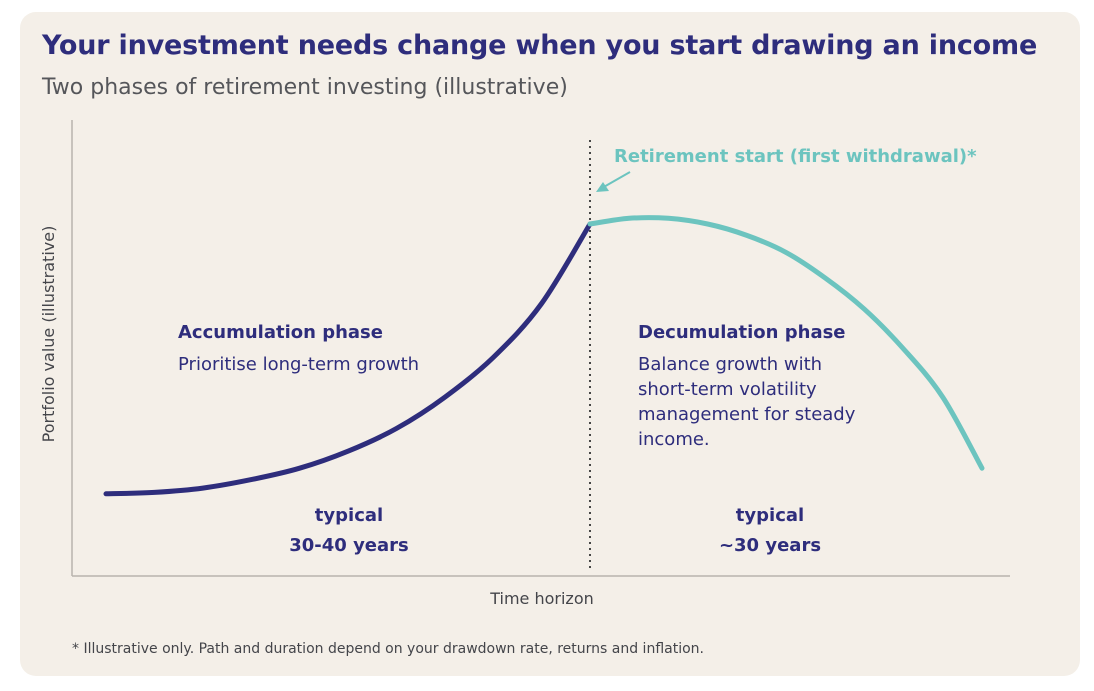 This screenshot has width=1094, height=691. I want to click on decumulation-description-line4: income., so click(674, 439).